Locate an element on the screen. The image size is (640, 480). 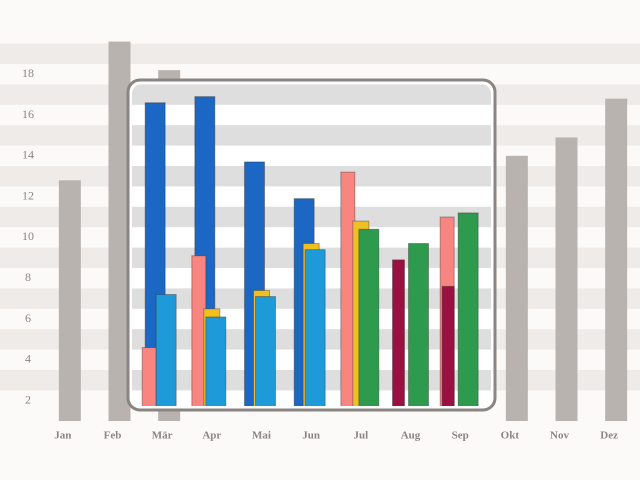
x-tick-label: Jun is located at coordinates (311, 436).